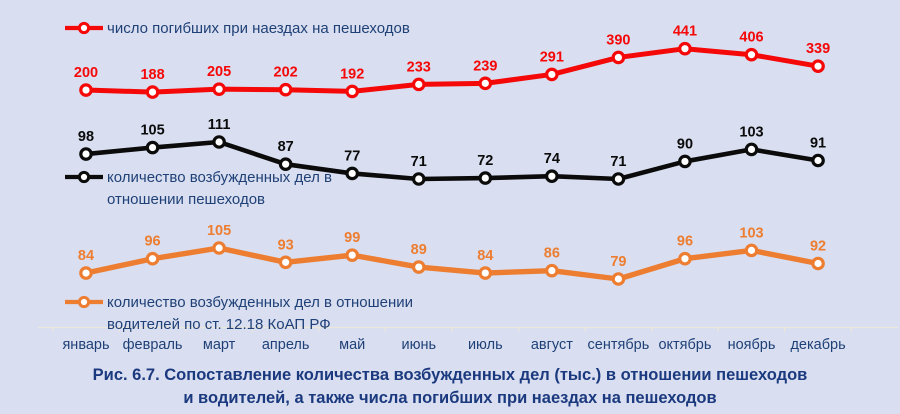  What do you see at coordinates (152, 75) in the screenshot?
I see `deaths-data-label: 188` at bounding box center [152, 75].